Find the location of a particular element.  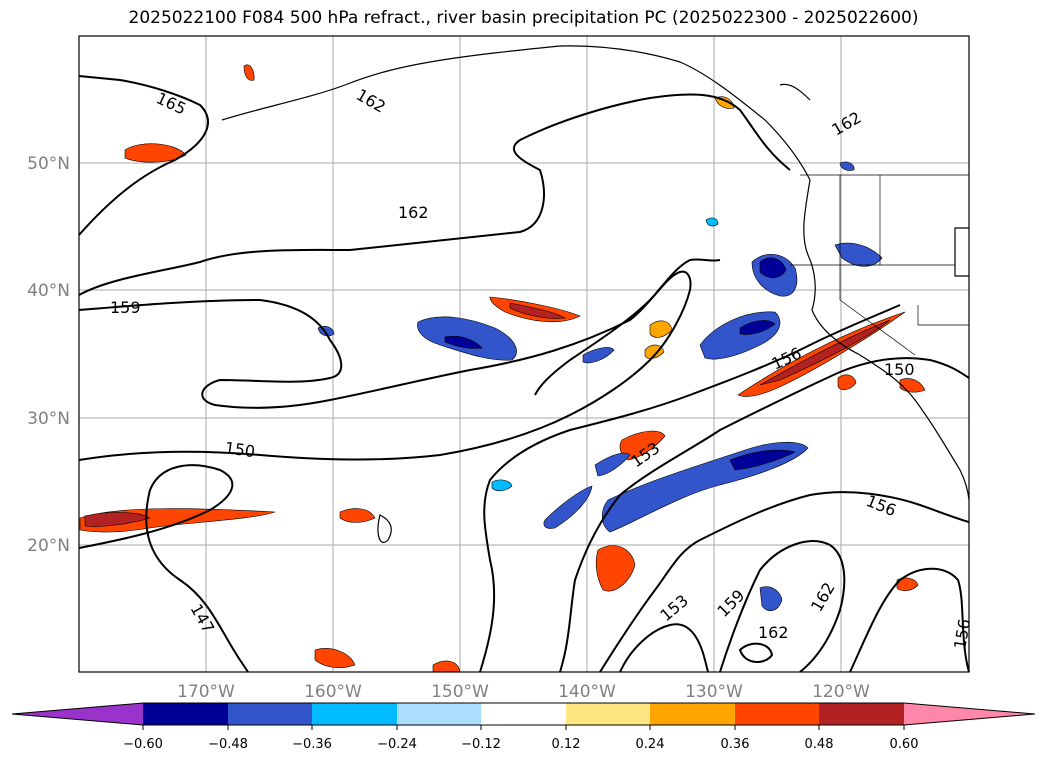

lon-label-150w: 150°W is located at coordinates (460, 692).